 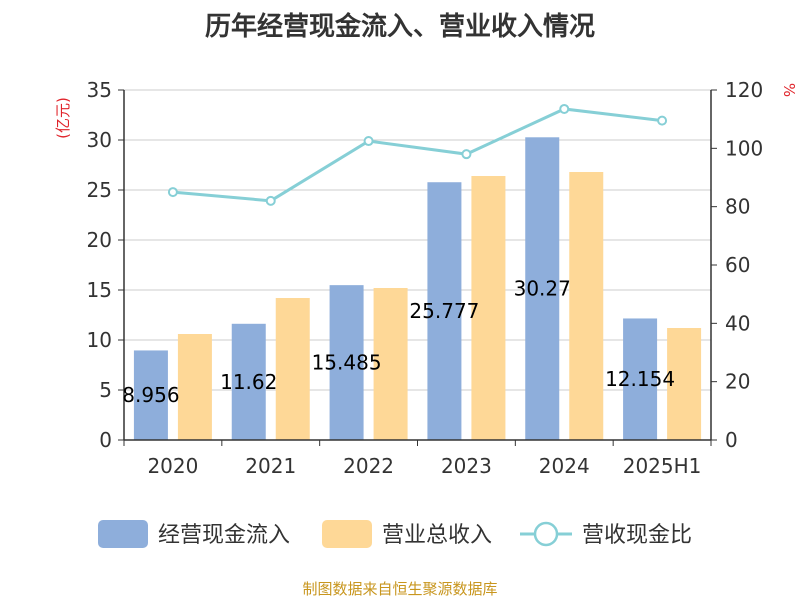 I want to click on left-axis-unit: (亿元), so click(x=63, y=118).